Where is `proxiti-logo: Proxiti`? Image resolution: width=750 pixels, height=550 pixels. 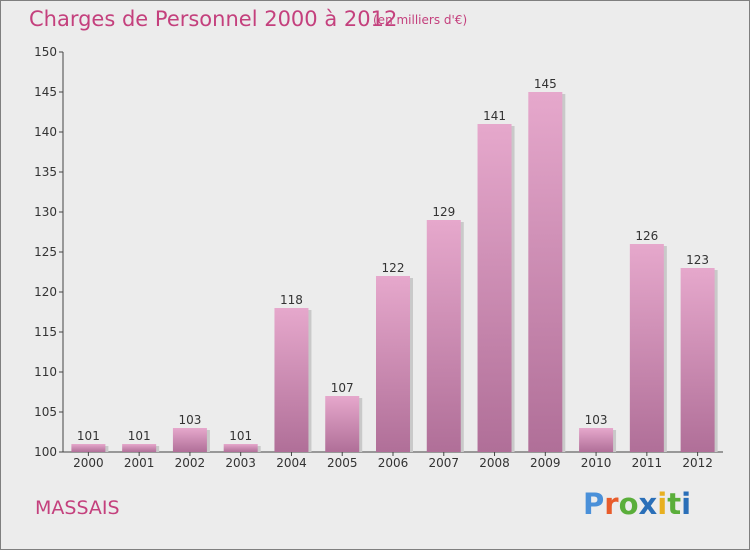 proxiti-logo: Proxiti is located at coordinates (637, 504).